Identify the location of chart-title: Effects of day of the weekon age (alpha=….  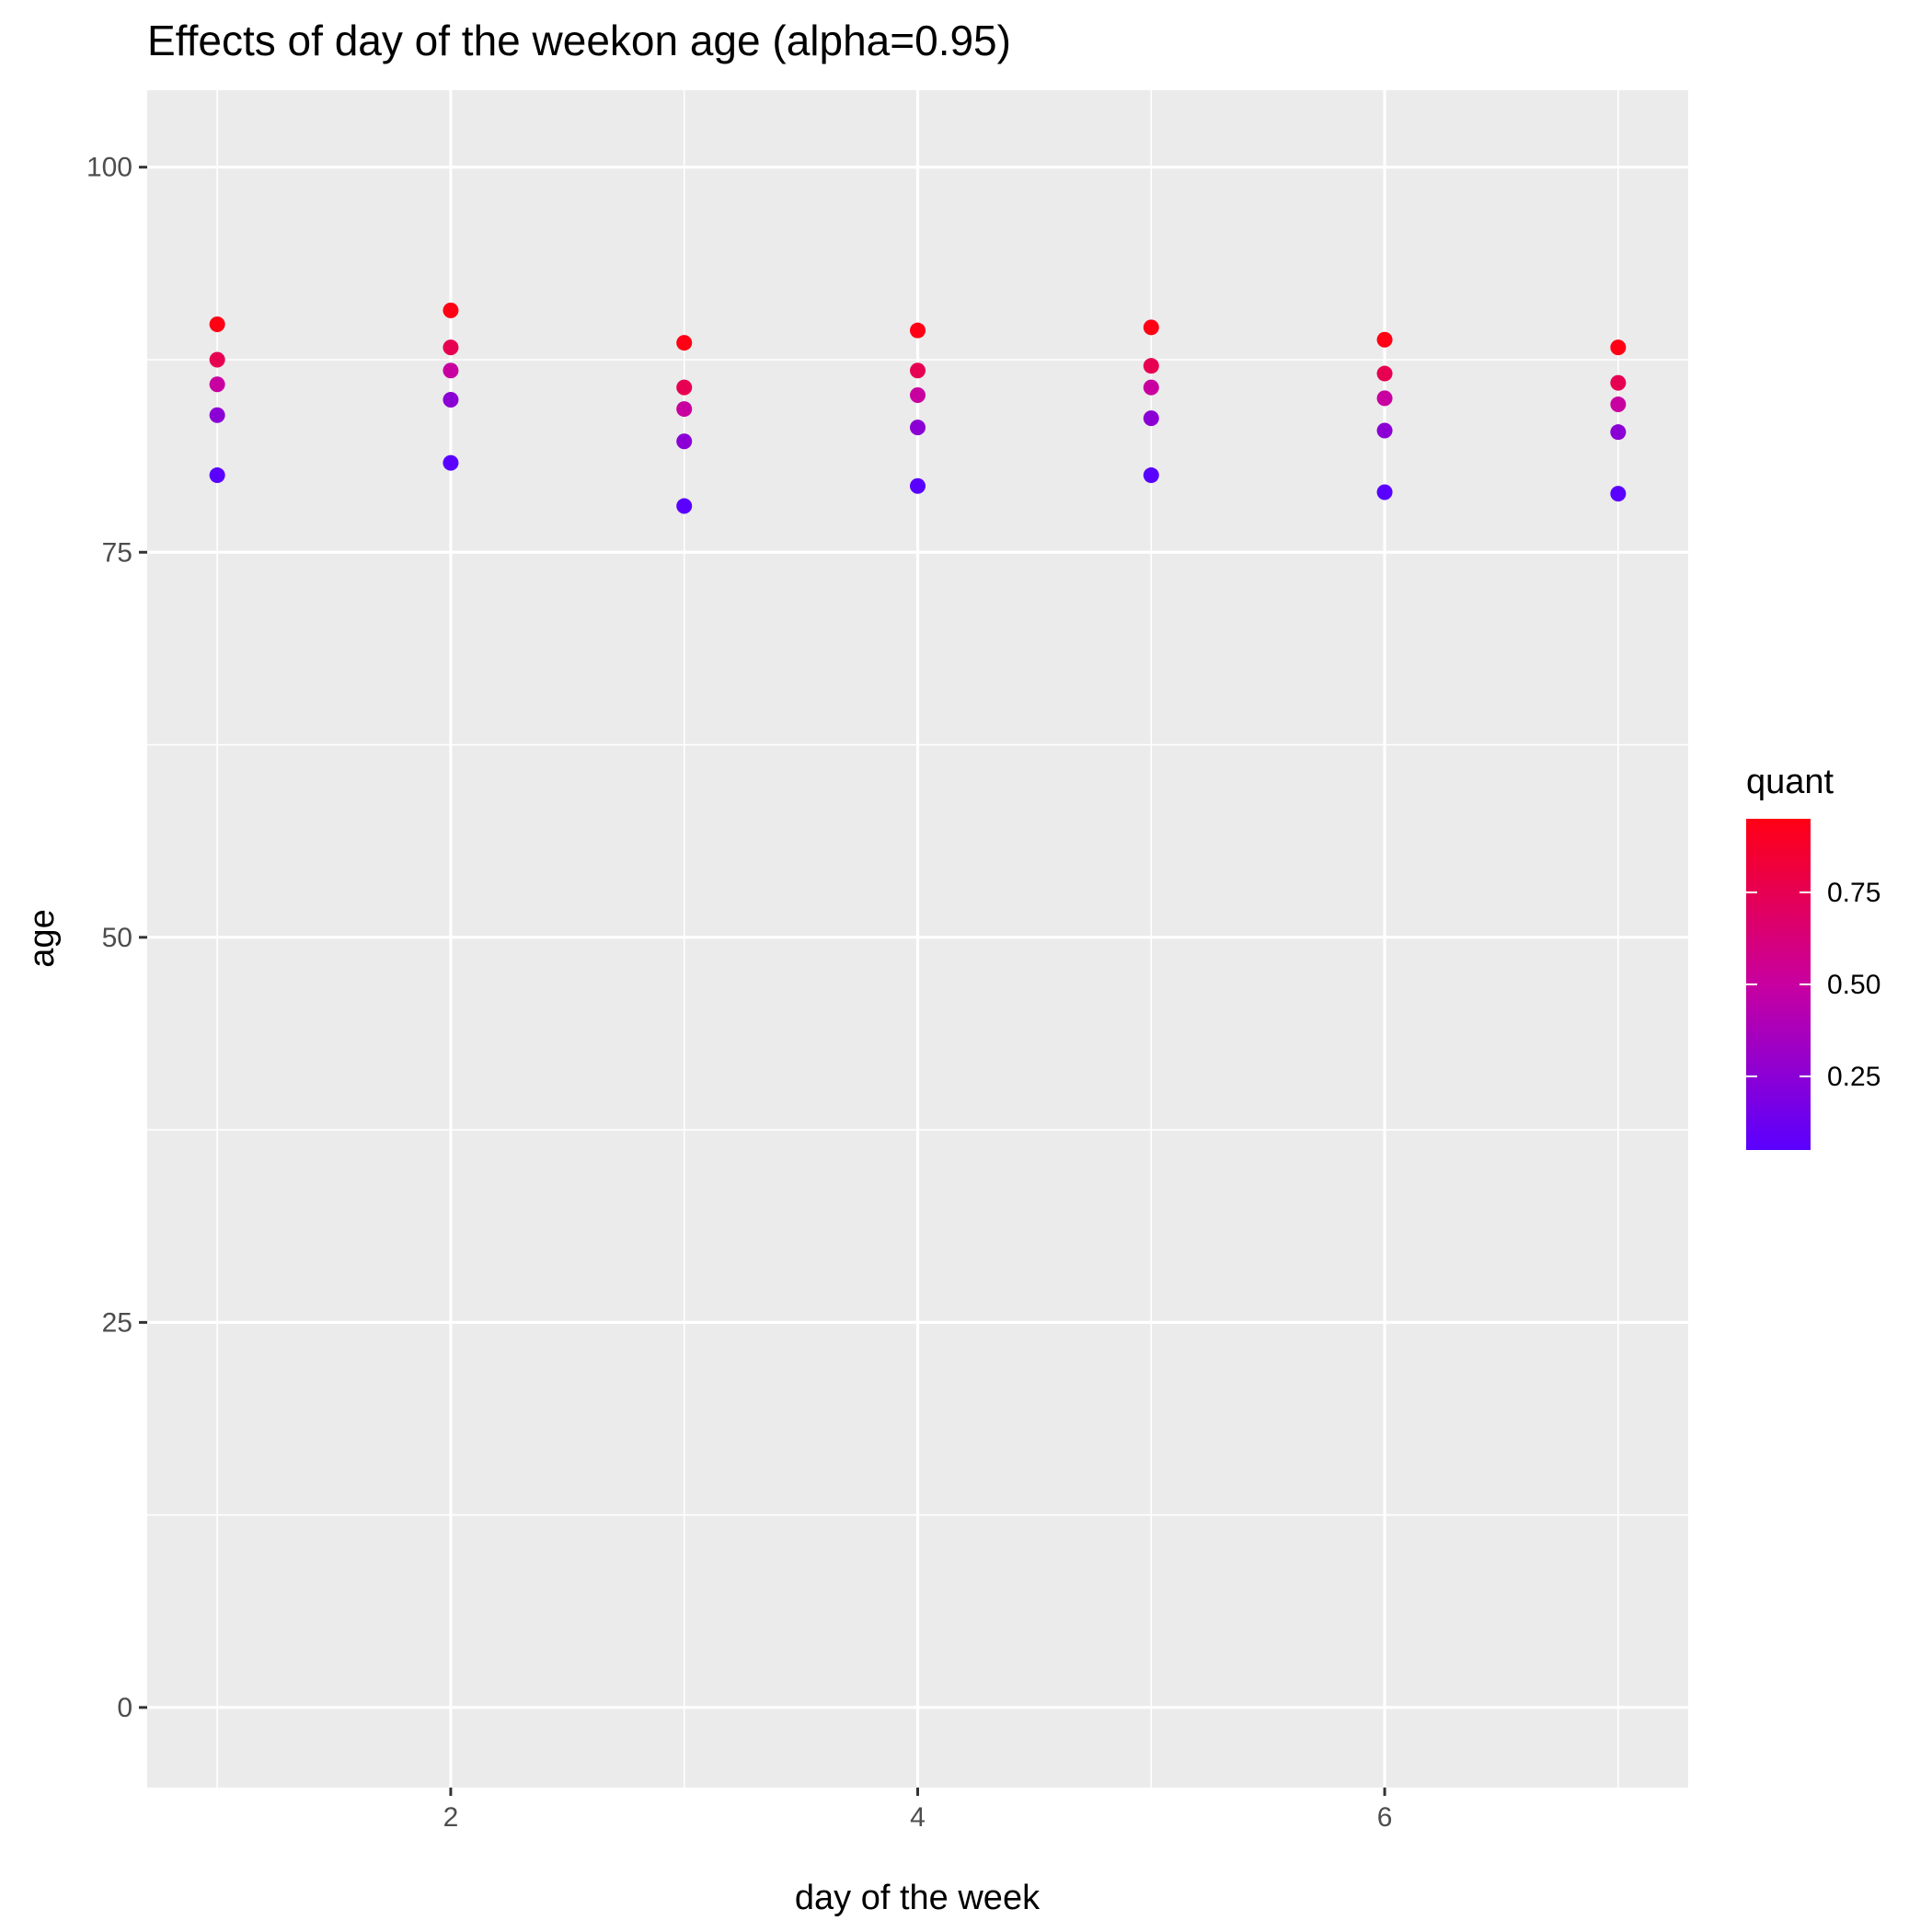
(579, 40).